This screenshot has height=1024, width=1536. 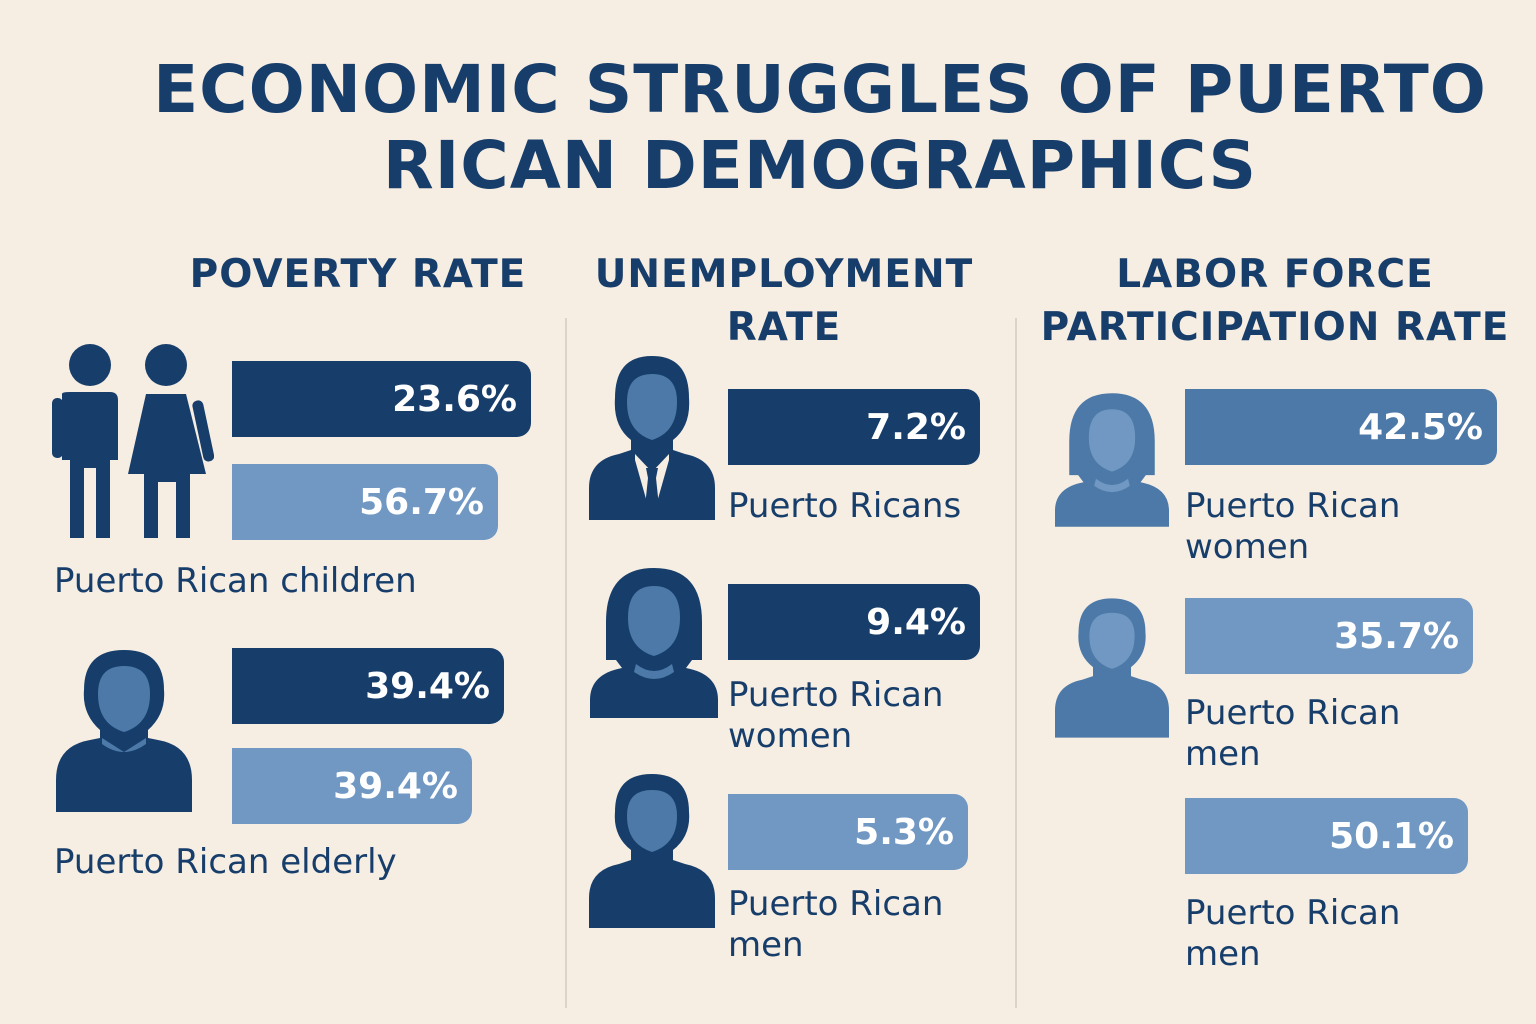 I want to click on poverty-children-bar-1: 23.6%, so click(x=381, y=399).